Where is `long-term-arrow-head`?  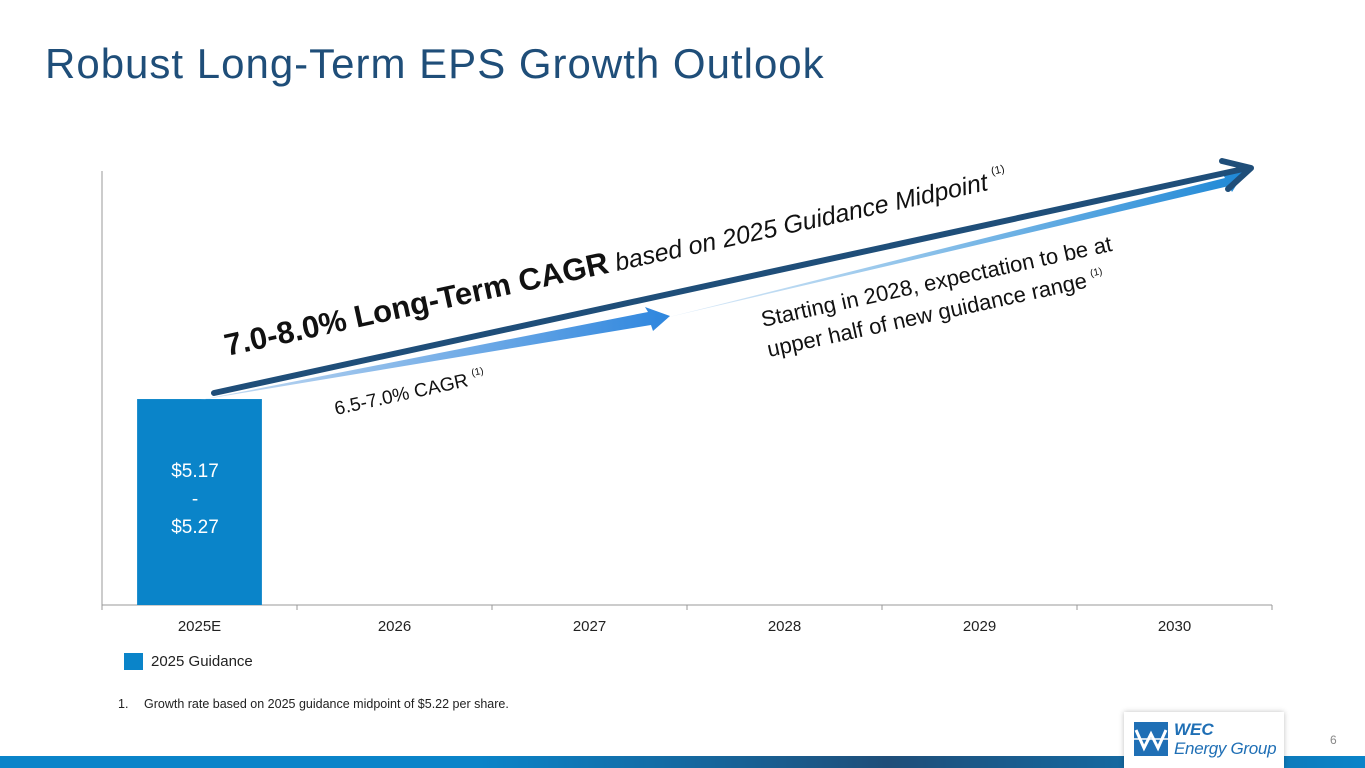
long-term-arrow-head is located at coordinates (1236, 175).